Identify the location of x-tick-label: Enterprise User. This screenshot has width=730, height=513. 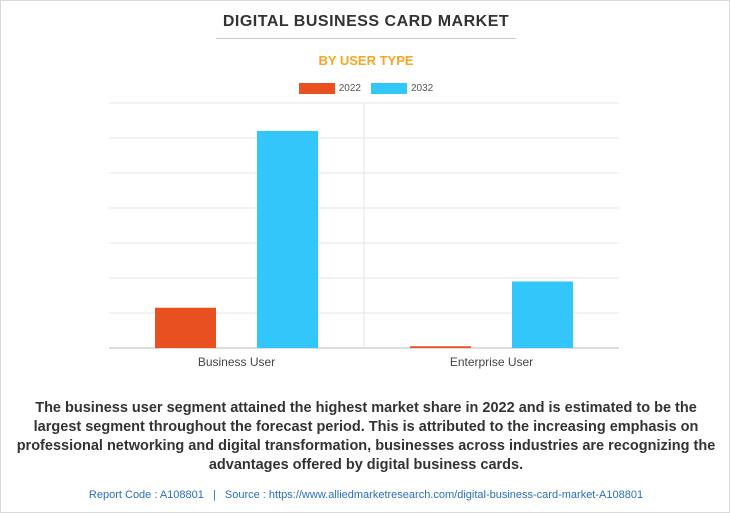
(491, 362).